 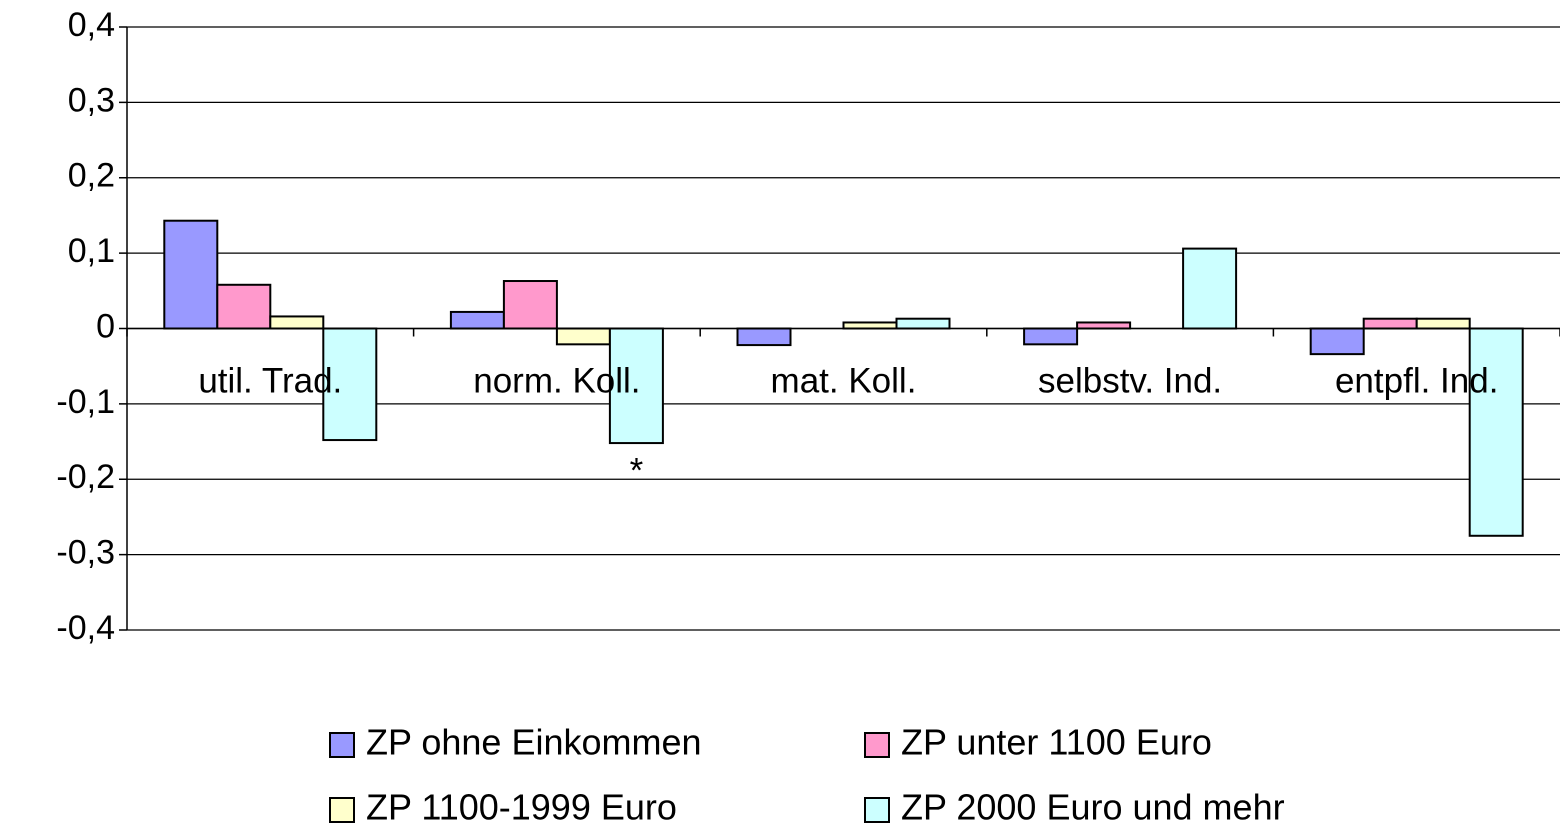 I want to click on y-tick-label: 0,2, so click(x=91, y=176).